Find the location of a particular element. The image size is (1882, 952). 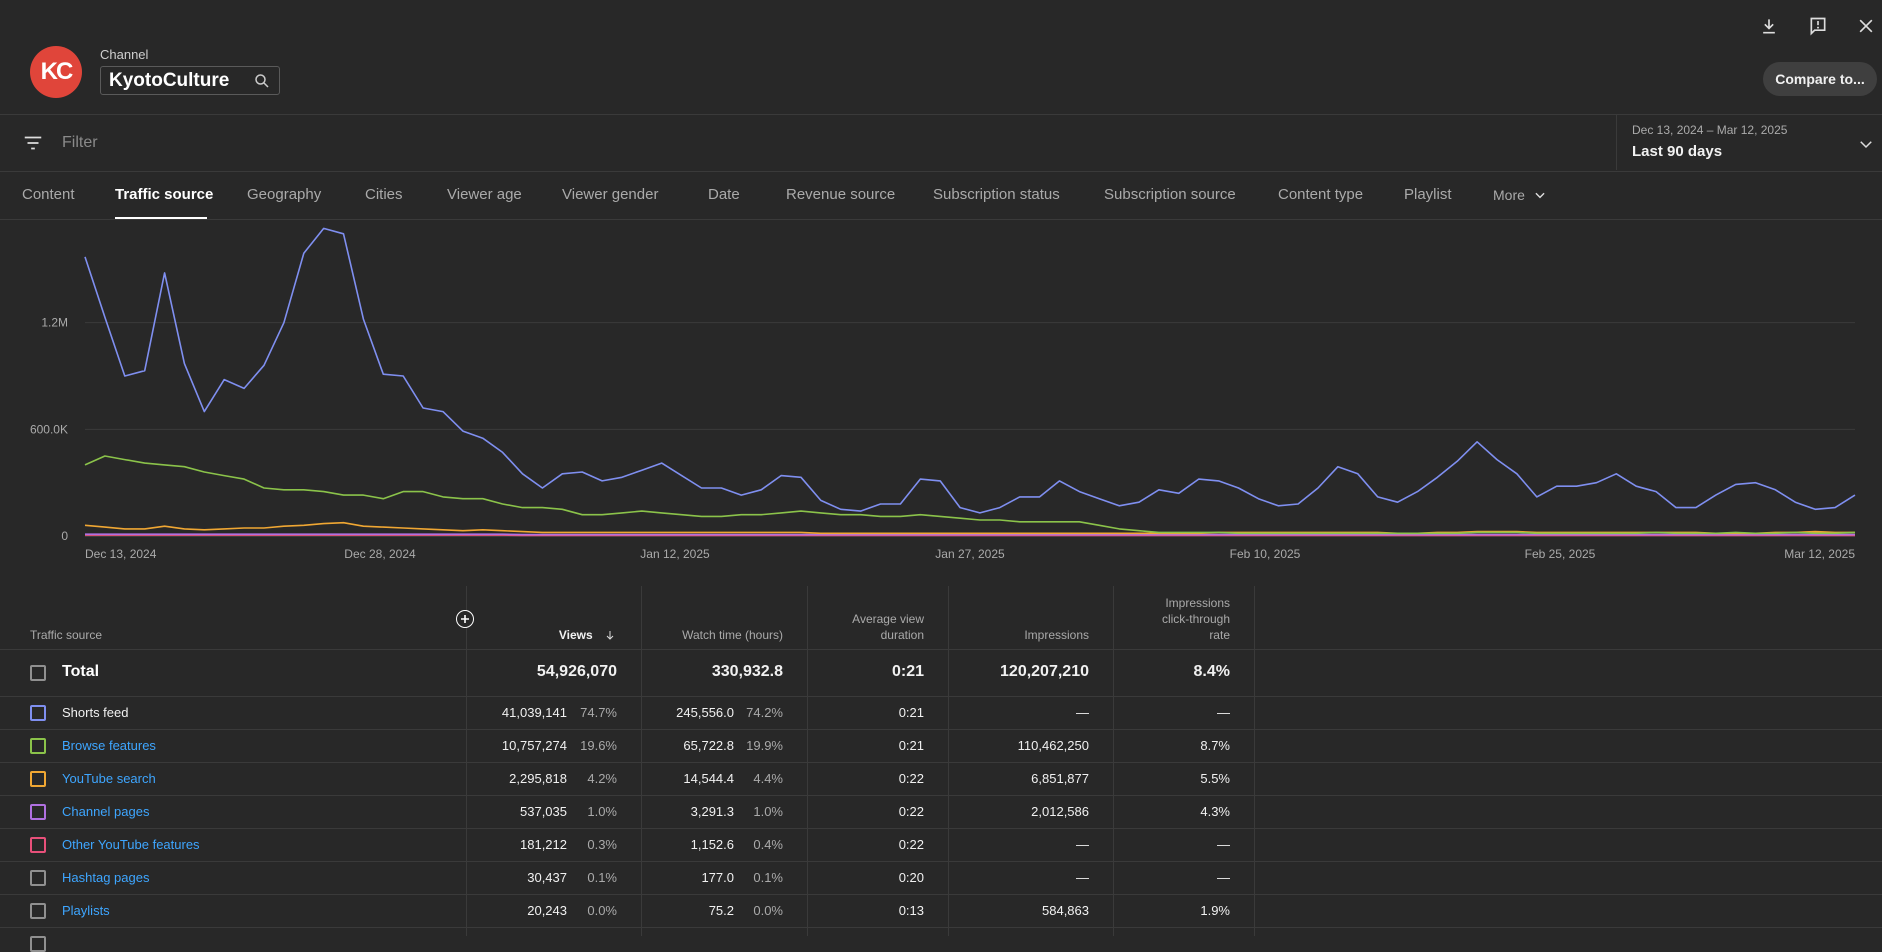

header-views-label: Views is located at coordinates (576, 635).